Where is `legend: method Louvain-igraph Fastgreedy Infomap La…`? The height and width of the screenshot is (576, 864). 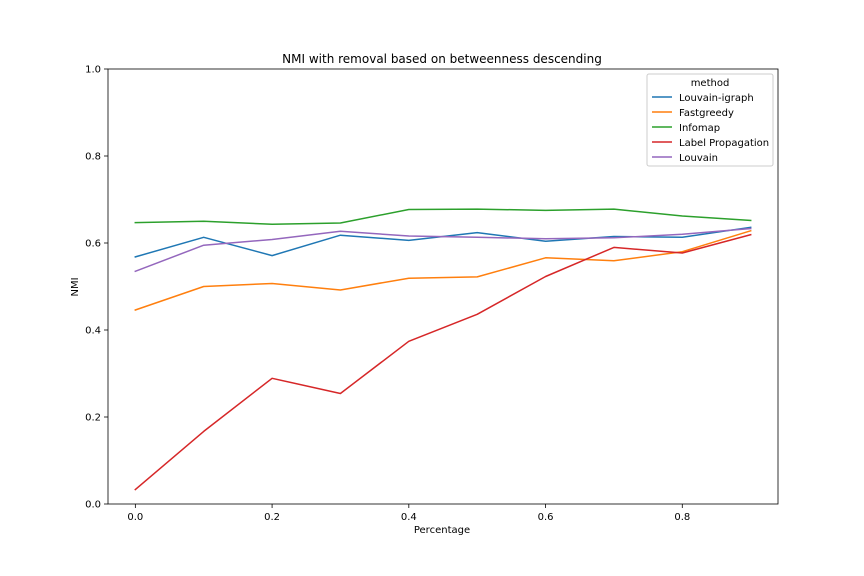
legend: method Louvain-igraph Fastgreedy Infomap La… is located at coordinates (710, 120).